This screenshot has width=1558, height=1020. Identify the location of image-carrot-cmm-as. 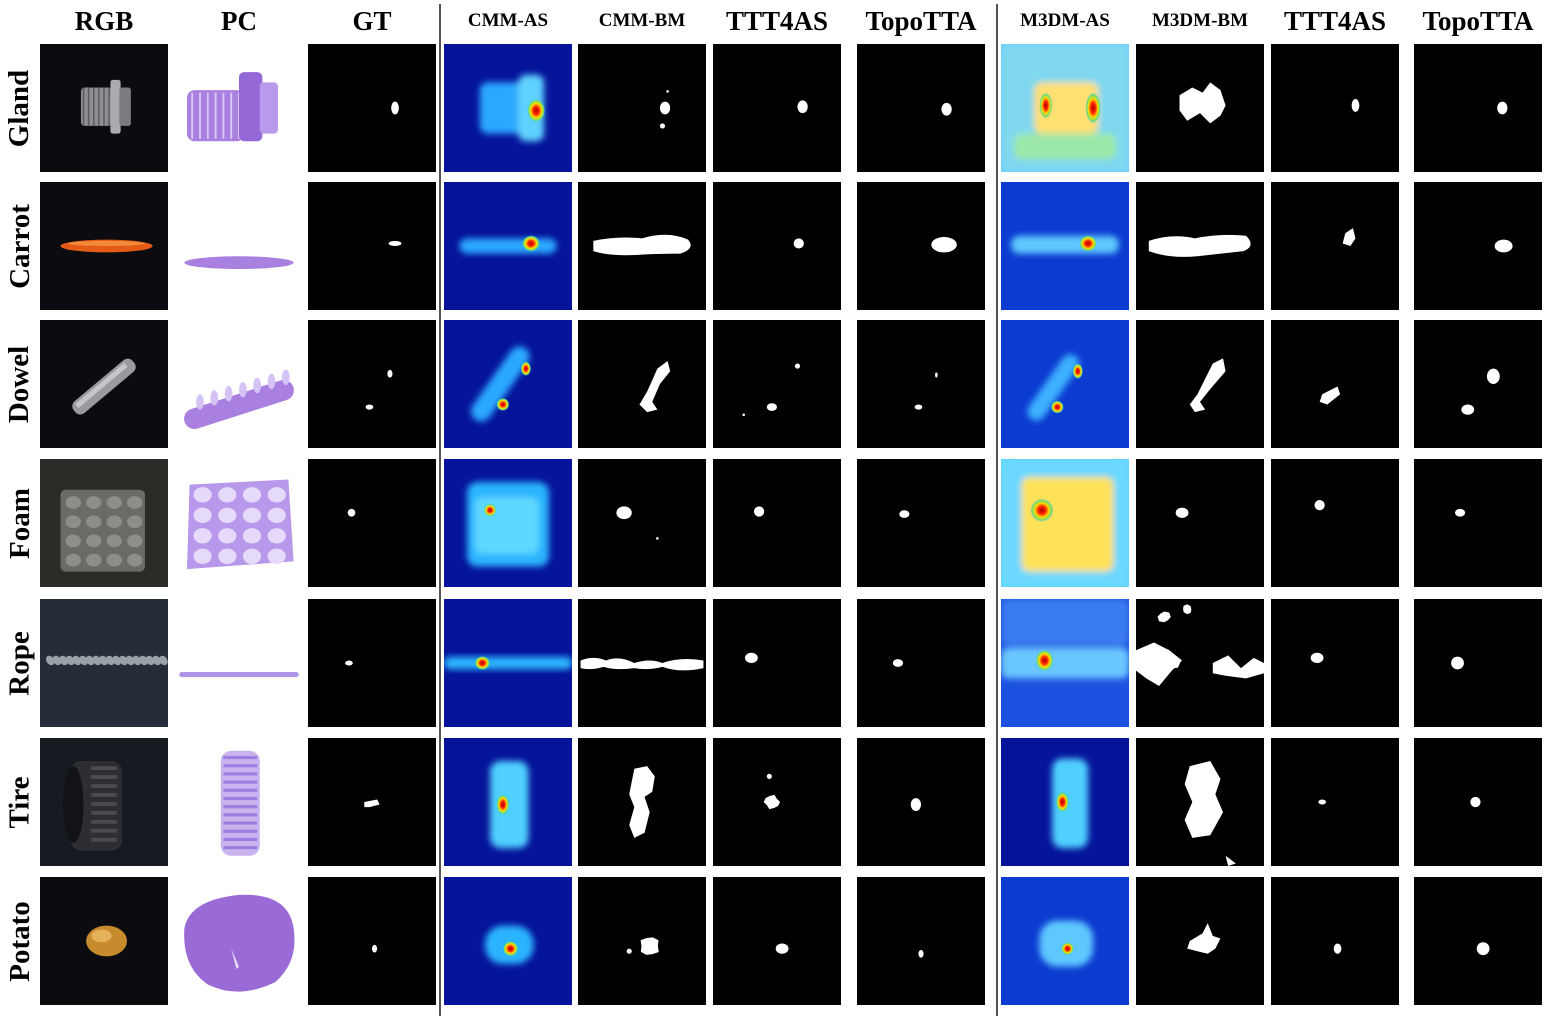
(508, 246).